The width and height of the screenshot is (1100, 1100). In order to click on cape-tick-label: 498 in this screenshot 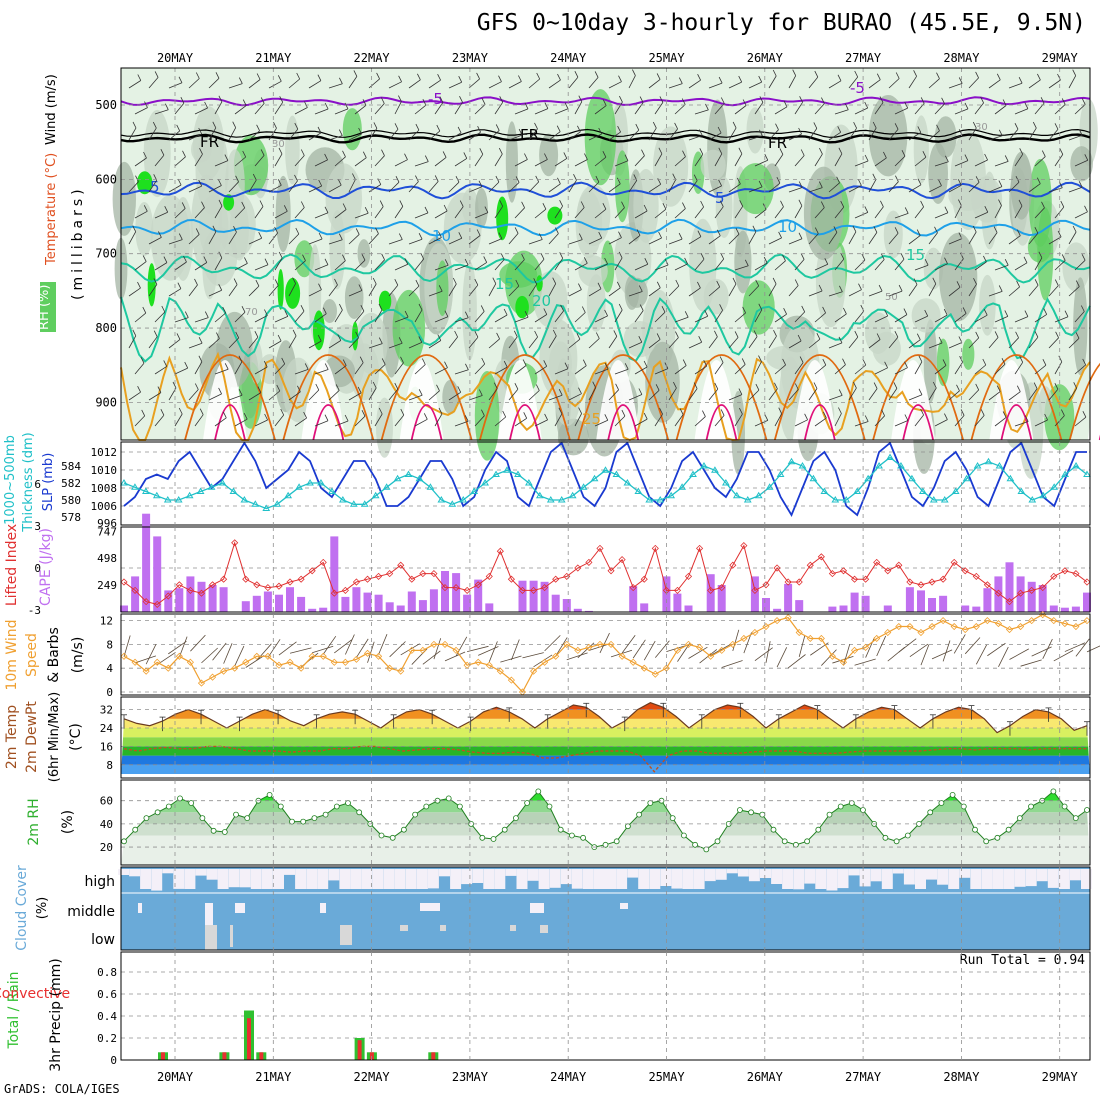, I will do `click(107, 558)`.